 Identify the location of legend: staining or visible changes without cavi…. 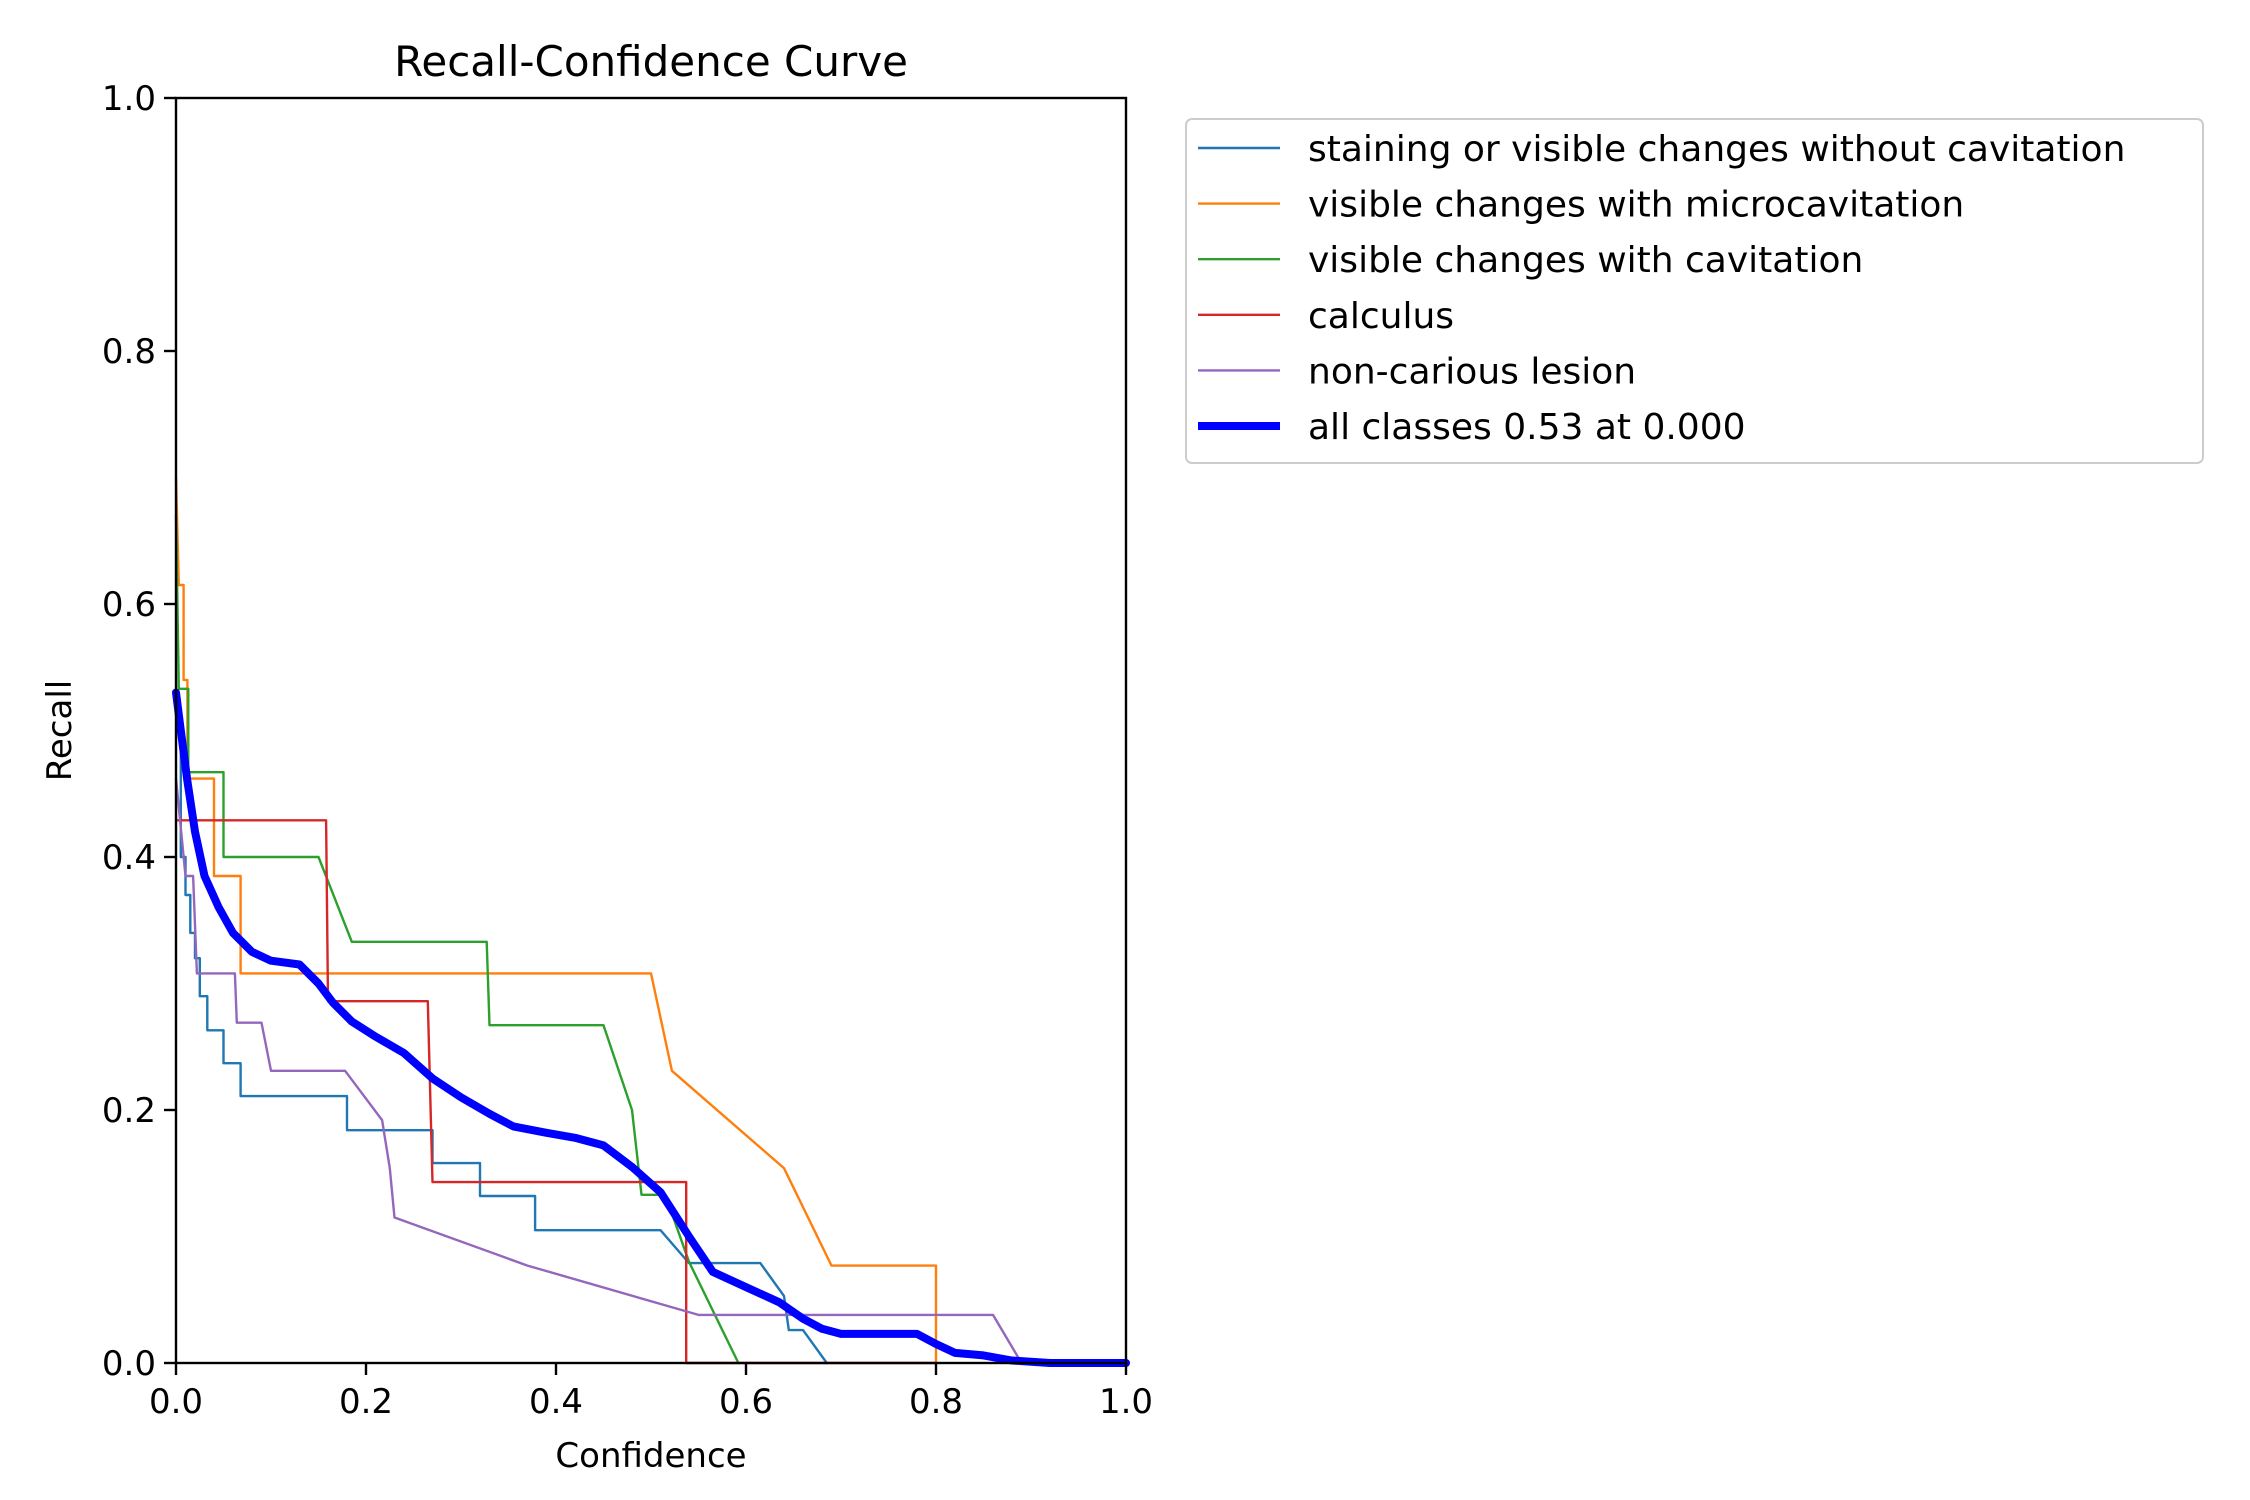
(1694, 291).